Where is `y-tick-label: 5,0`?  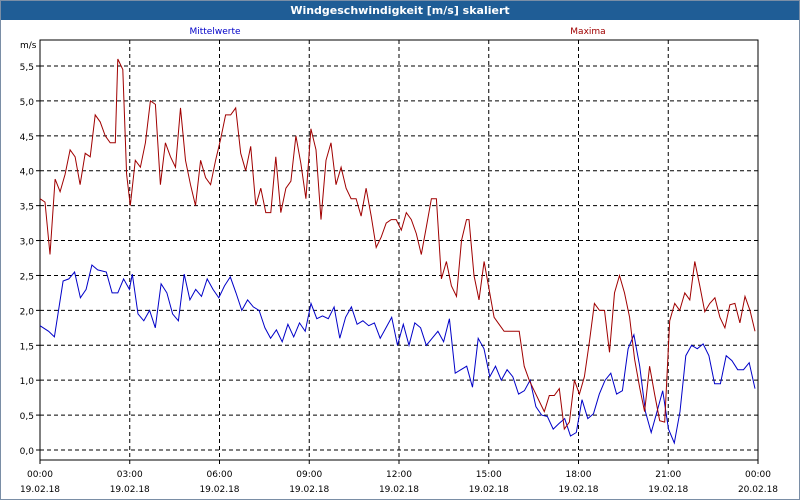
y-tick-label: 5,0 is located at coordinates (27, 103).